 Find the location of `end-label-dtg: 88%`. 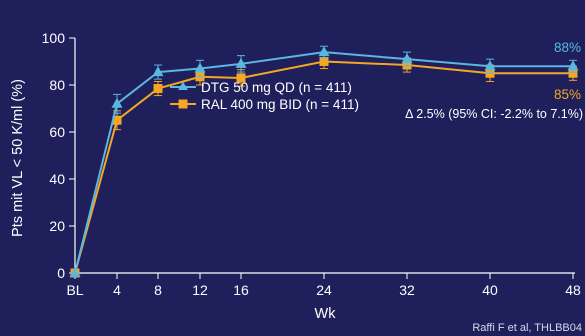

end-label-dtg: 88% is located at coordinates (567, 47).